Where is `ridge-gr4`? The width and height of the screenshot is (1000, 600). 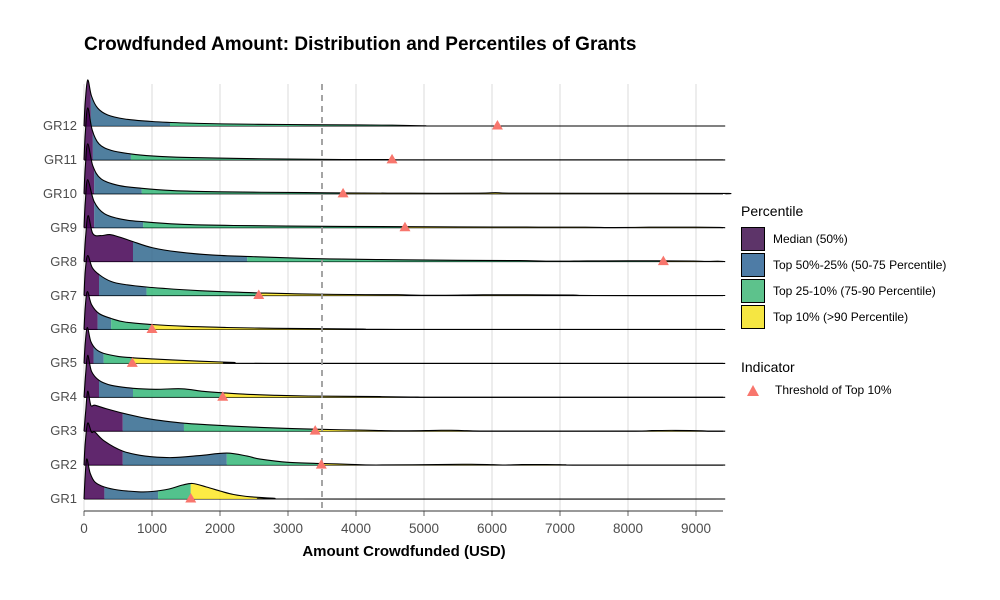
ridge-gr4 is located at coordinates (404, 376).